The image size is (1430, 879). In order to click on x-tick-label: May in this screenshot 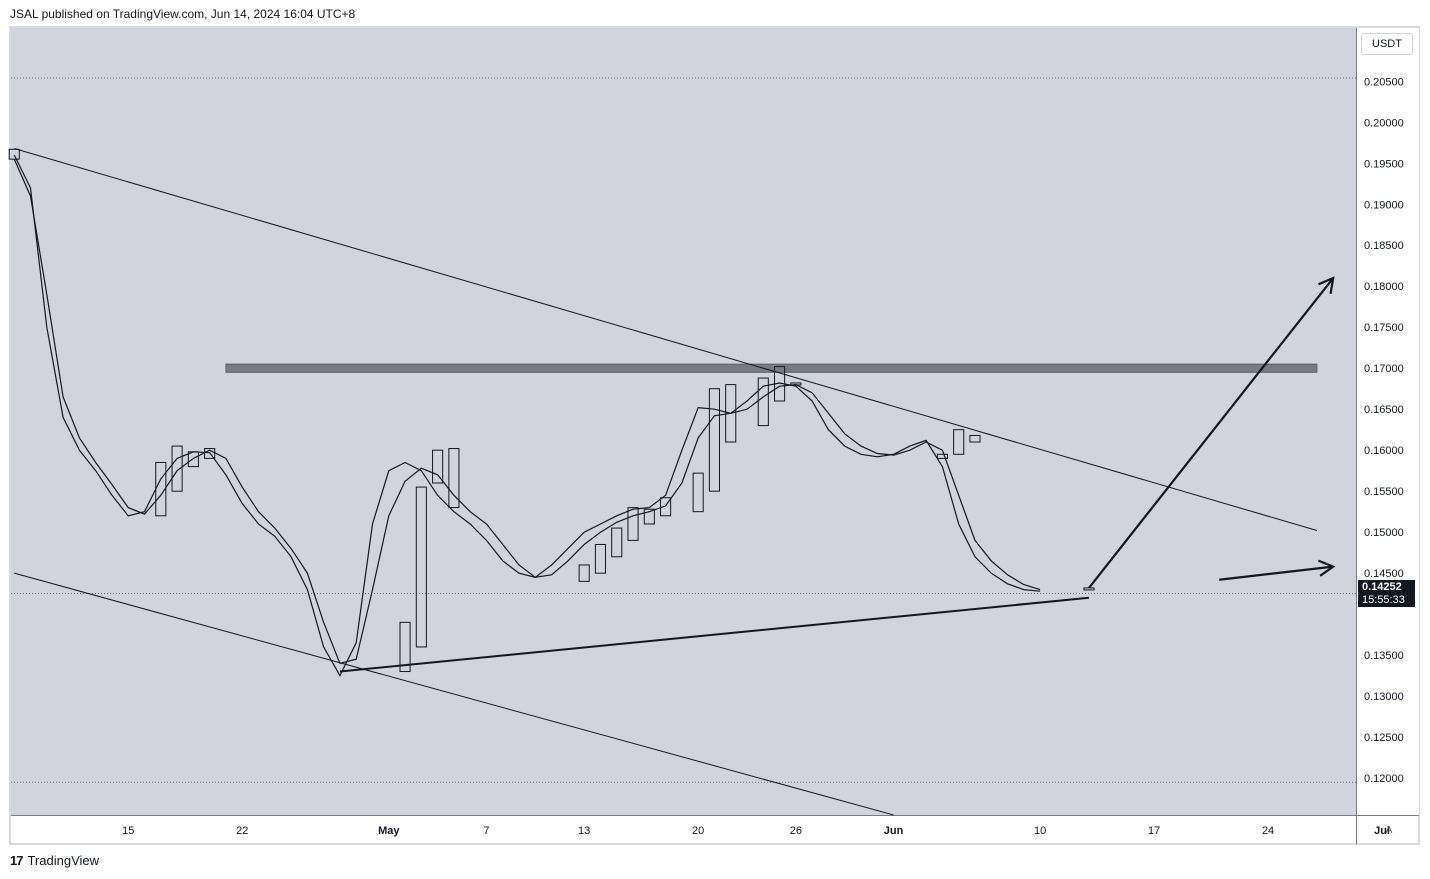, I will do `click(389, 831)`.